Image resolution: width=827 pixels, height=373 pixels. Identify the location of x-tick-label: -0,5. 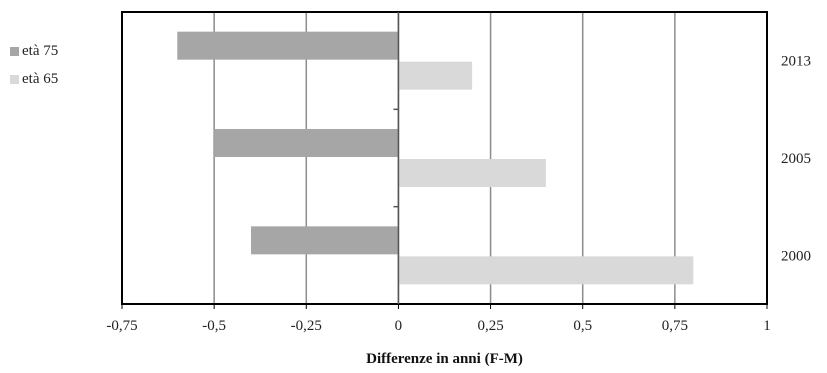
(214, 326).